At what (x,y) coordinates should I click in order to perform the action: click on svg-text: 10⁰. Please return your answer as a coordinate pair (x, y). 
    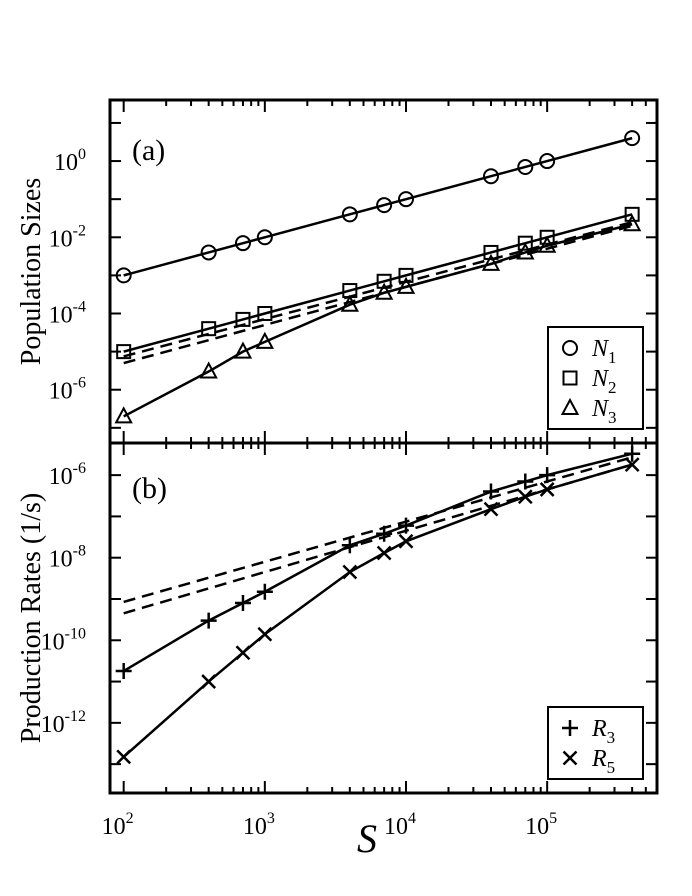
    Looking at the image, I should click on (70, 161).